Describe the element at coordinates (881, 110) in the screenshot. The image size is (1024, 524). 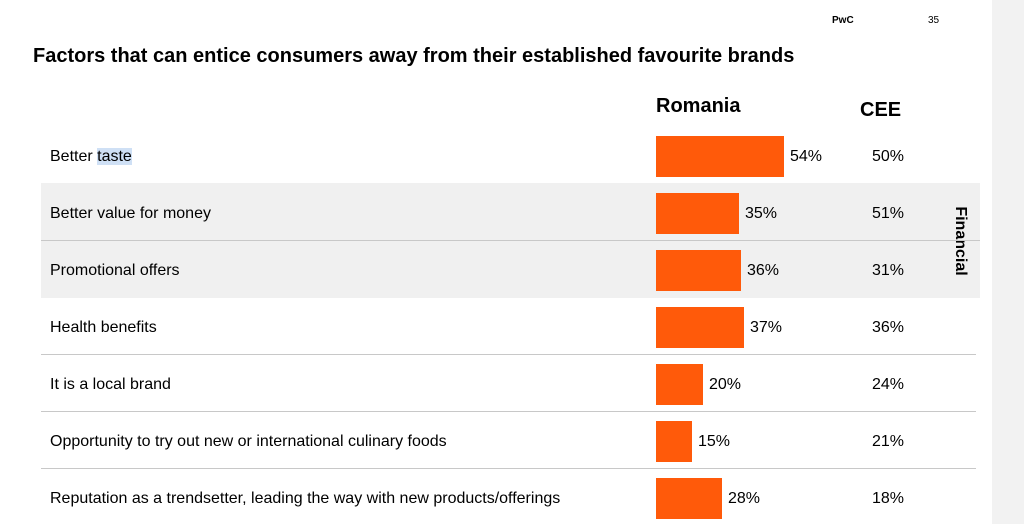
I see `cee-column-header: CEE` at that location.